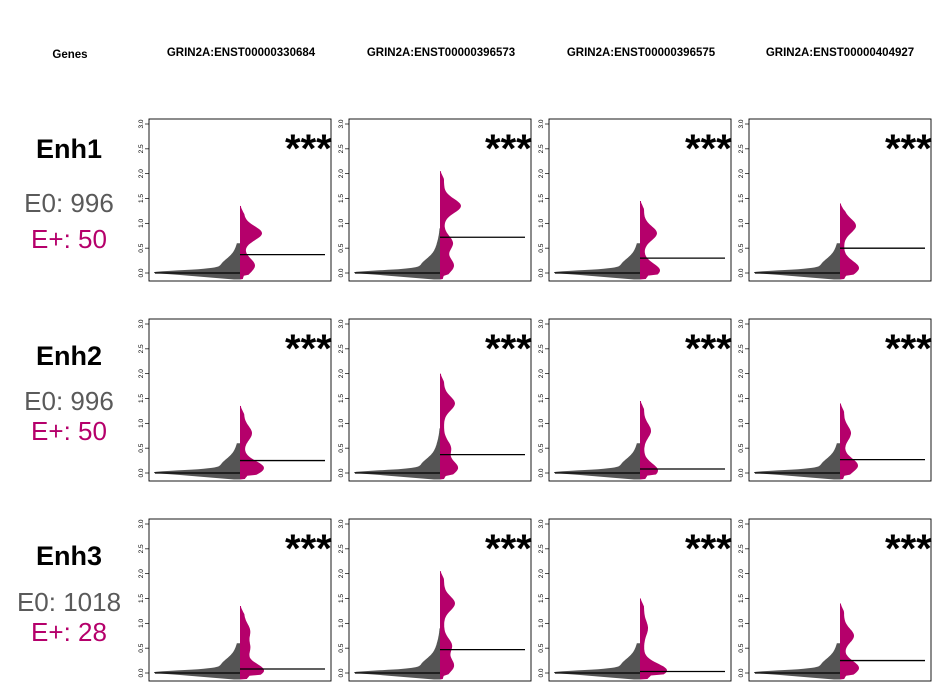  I want to click on violin-panel-r1-c4: 0.0 0.5 1.0 1.5 2.0 2.5 3.0 ***, so click(835, 200).